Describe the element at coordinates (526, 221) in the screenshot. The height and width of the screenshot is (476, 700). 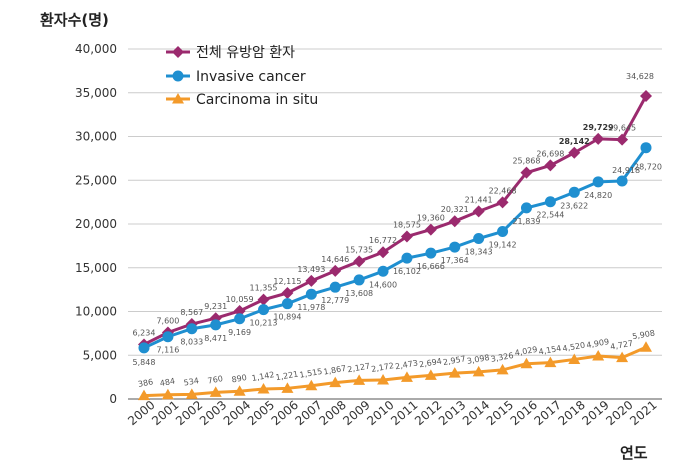
I see `data-label-invasive: 21,839` at that location.